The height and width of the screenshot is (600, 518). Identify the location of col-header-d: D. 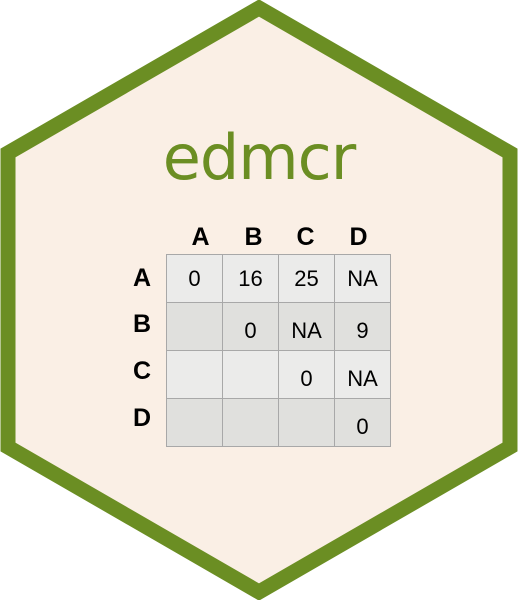
(358, 237).